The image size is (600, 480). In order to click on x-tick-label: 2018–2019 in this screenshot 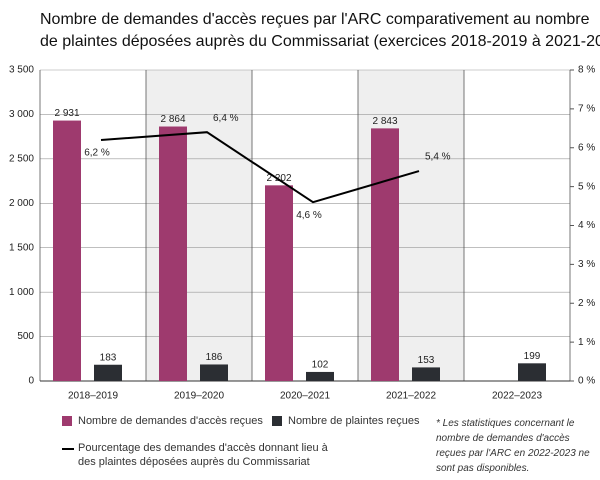, I will do `click(93, 396)`.